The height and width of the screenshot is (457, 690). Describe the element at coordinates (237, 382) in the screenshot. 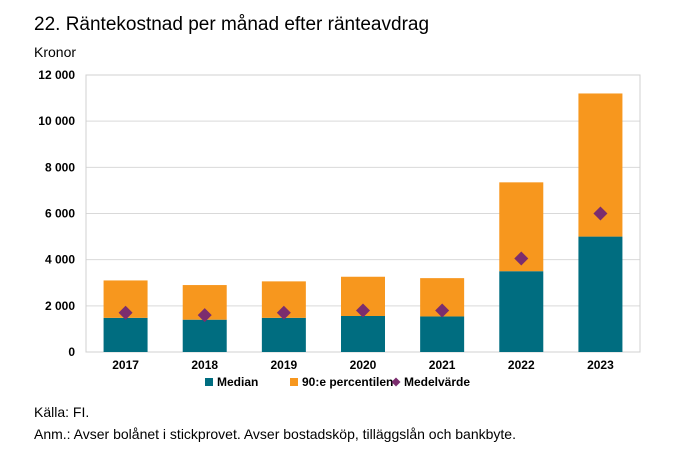

I see `legend-label: Median` at that location.